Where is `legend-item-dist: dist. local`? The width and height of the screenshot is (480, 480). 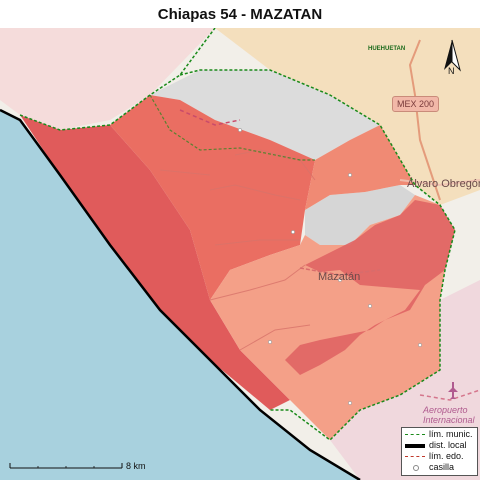
legend-item-dist: dist. local is located at coordinates (439, 445).